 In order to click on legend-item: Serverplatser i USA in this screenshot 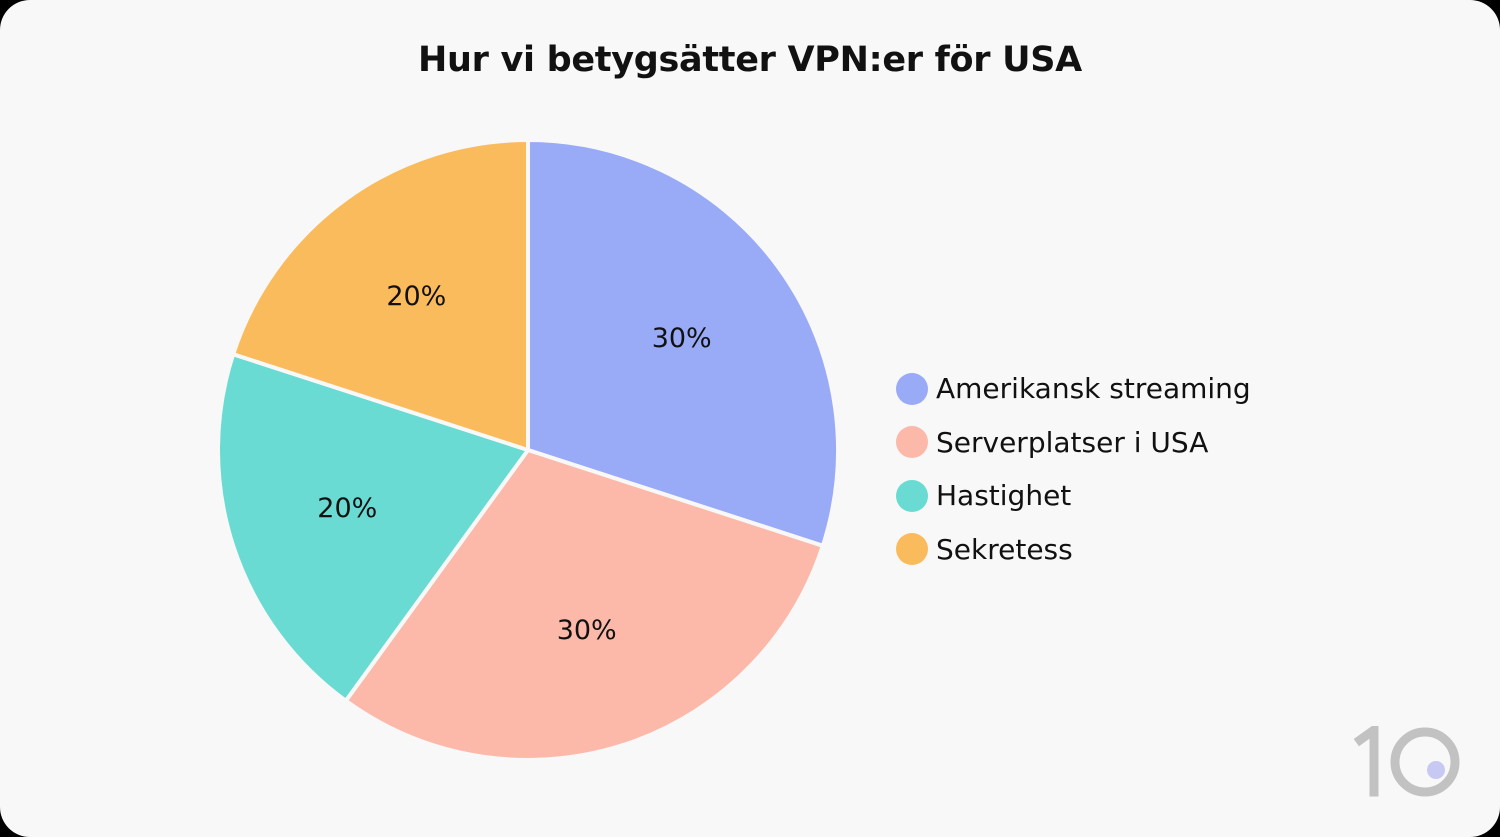, I will do `click(1073, 443)`.